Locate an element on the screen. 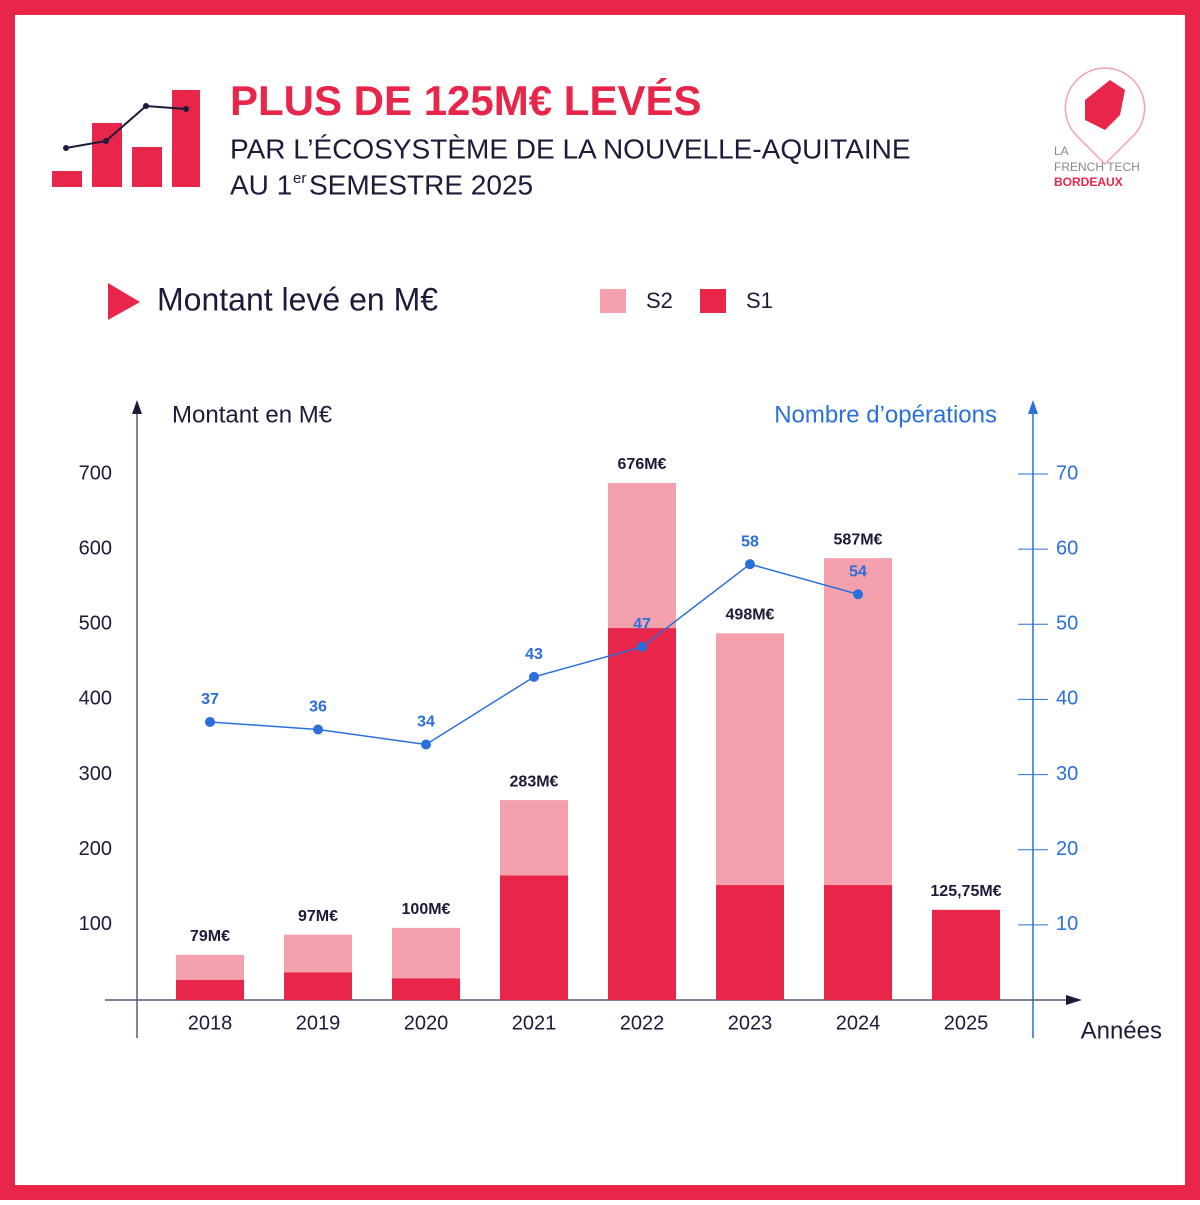  line-label: 58 is located at coordinates (750, 541).